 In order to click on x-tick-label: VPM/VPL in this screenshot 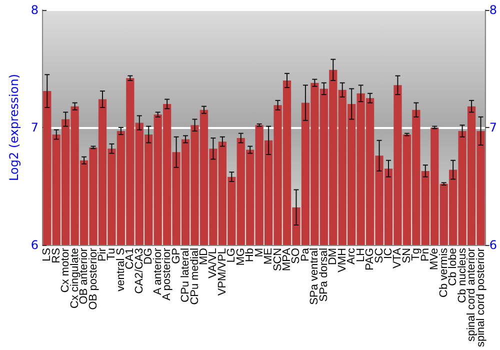, I will do `click(222, 272)`.